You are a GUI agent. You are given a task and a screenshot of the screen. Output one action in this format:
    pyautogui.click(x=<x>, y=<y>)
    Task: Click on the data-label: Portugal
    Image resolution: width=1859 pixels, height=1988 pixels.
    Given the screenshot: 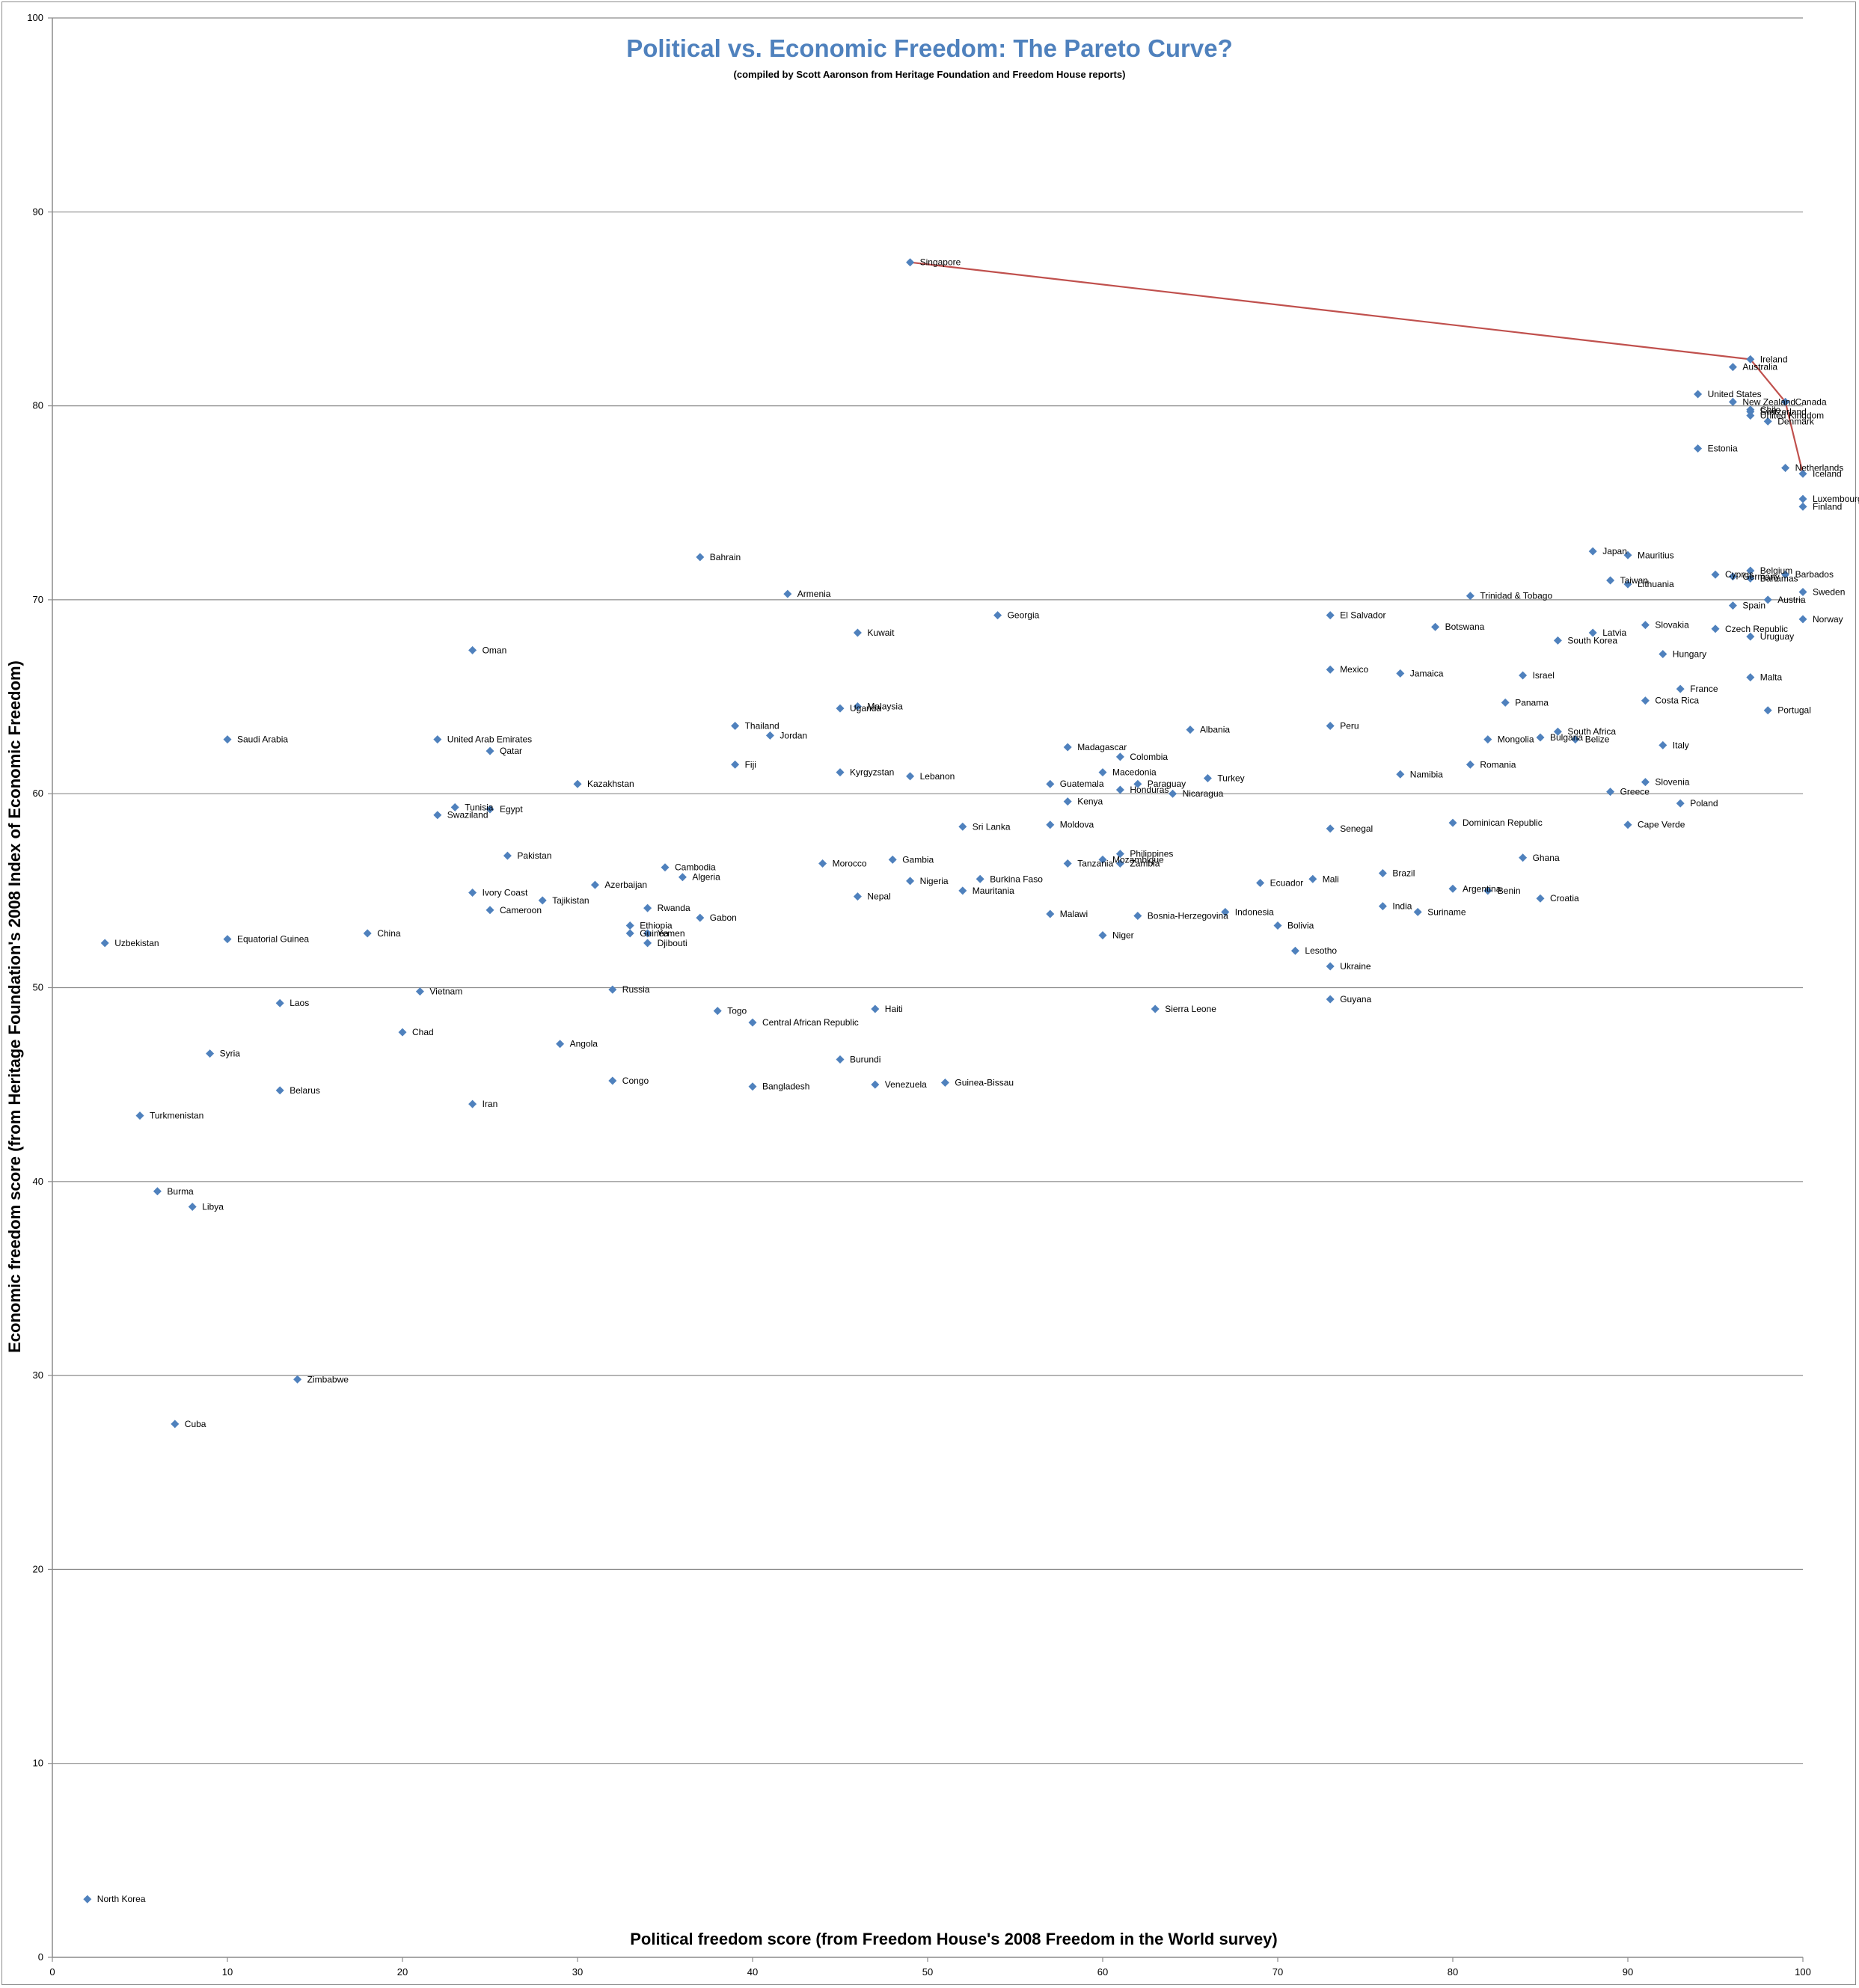 What is the action you would take?
    pyautogui.click(x=1794, y=710)
    